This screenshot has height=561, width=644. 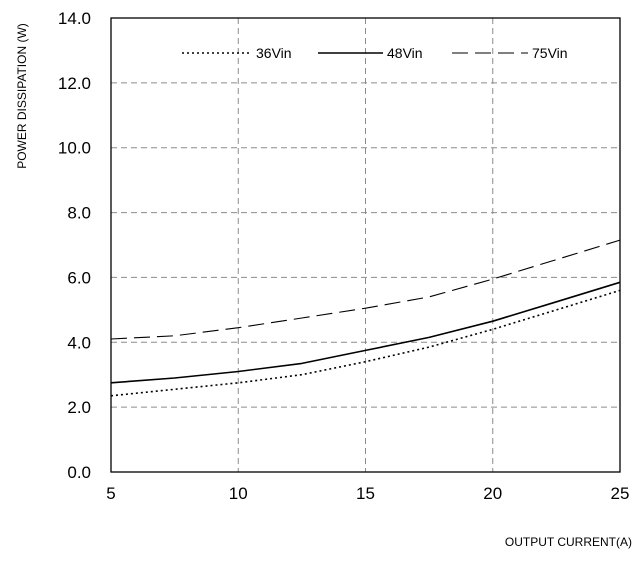 I want to click on y-tick-label: 4.0, so click(x=79, y=342).